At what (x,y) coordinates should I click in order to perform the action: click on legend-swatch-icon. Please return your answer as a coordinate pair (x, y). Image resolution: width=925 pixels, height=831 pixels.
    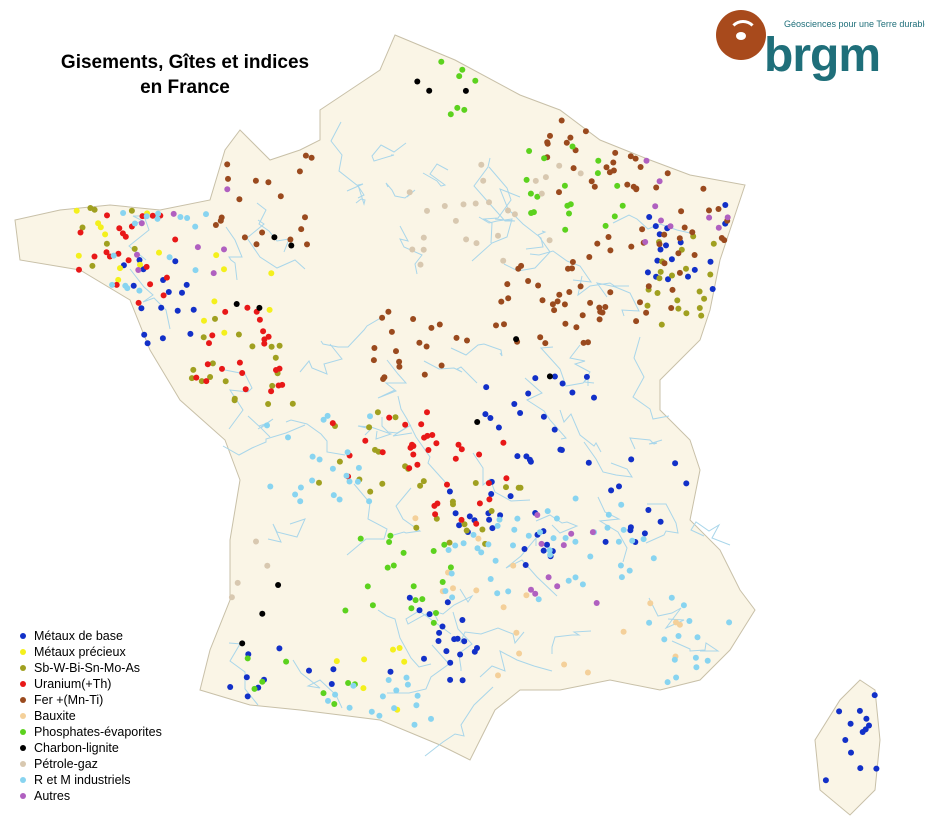
    Looking at the image, I should click on (23, 684).